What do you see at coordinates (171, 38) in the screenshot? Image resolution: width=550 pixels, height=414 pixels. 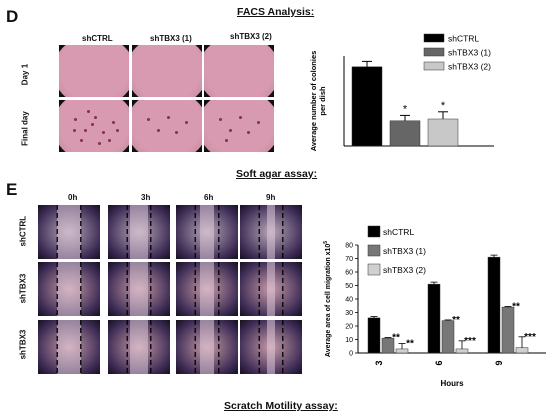 I see `d-col-label-shtbx3-1: shTBX3 (1)` at bounding box center [171, 38].